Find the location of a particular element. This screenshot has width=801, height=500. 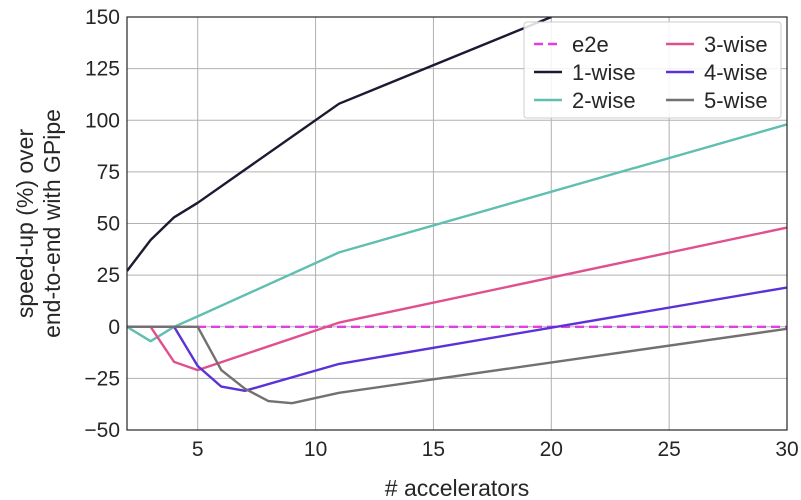

series-line-5-wise is located at coordinates (457, 365).